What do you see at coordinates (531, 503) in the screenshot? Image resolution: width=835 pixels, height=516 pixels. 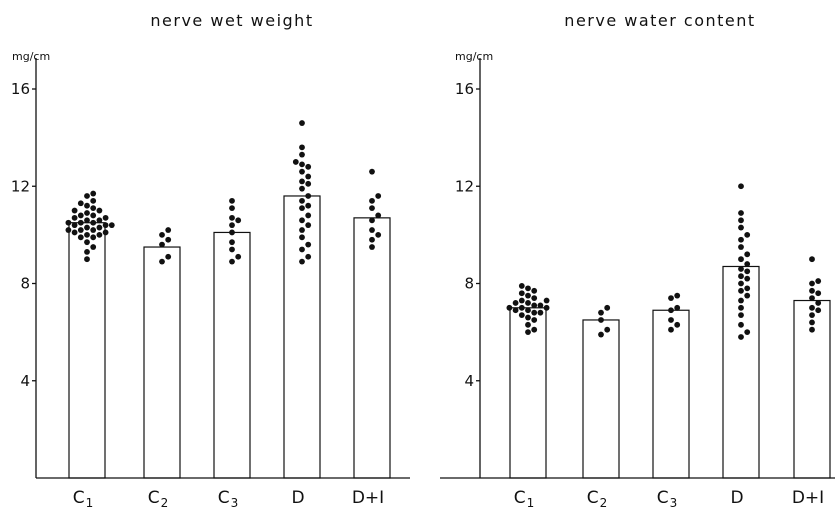 I see `x-tick-subscript: 1` at bounding box center [531, 503].